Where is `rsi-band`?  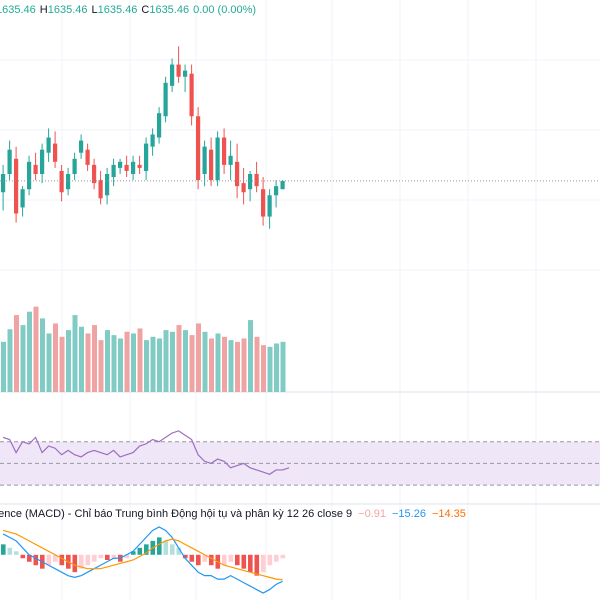 rsi-band is located at coordinates (300, 463).